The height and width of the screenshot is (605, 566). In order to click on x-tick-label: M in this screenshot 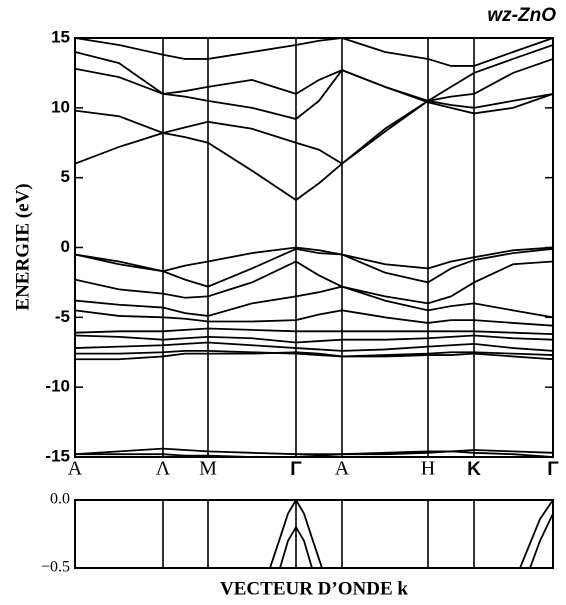, I will do `click(208, 469)`.